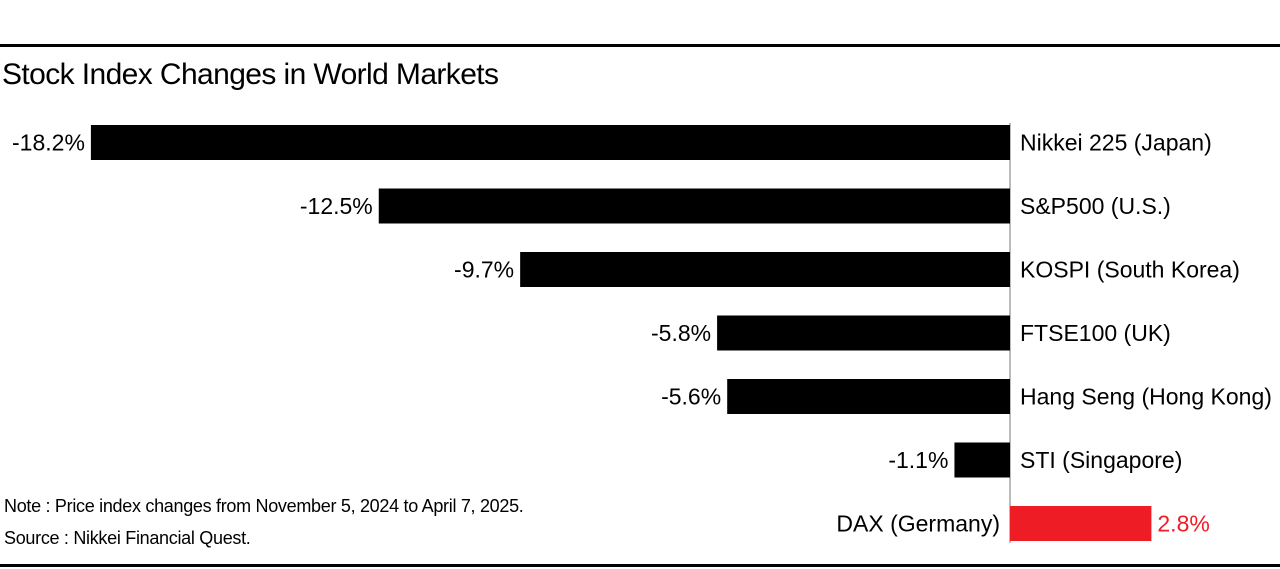  I want to click on category-label-ftse100-uk: FTSE100 (UK), so click(1095, 333).